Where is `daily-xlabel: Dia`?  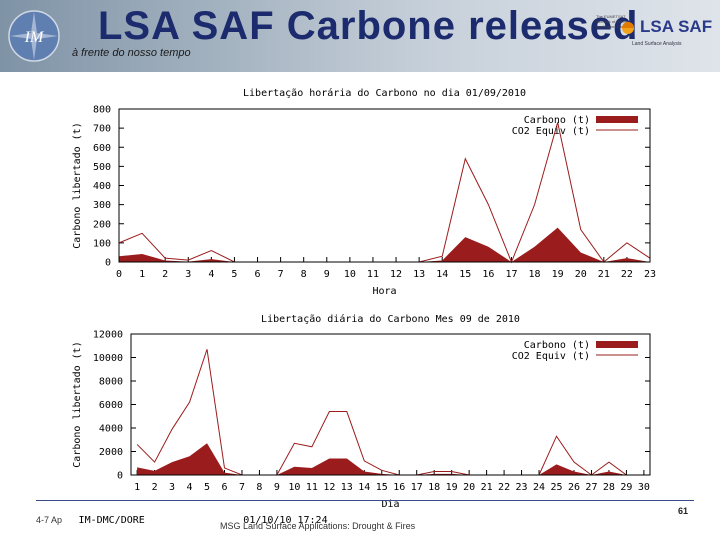
daily-xlabel: Dia is located at coordinates (390, 504).